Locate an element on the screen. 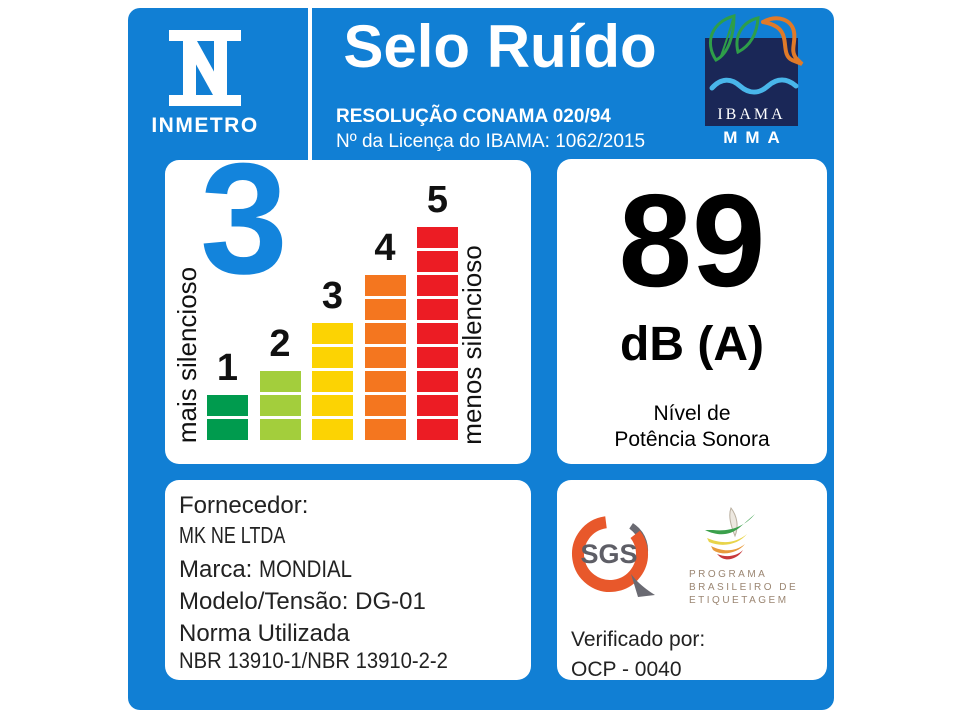 The height and width of the screenshot is (720, 960). caption-line-2: Potência Sonora is located at coordinates (692, 439).